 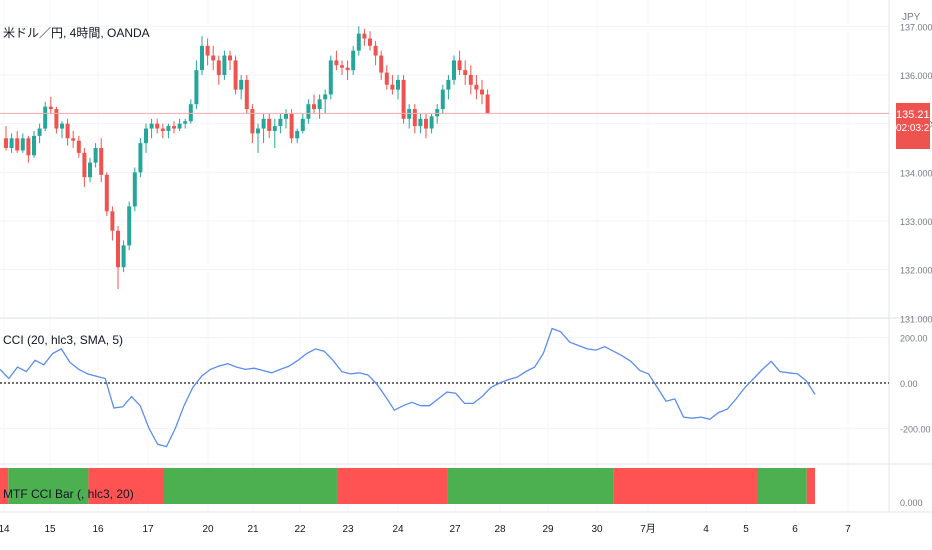 I want to click on price-tick-label: 133.000, so click(x=916, y=222).